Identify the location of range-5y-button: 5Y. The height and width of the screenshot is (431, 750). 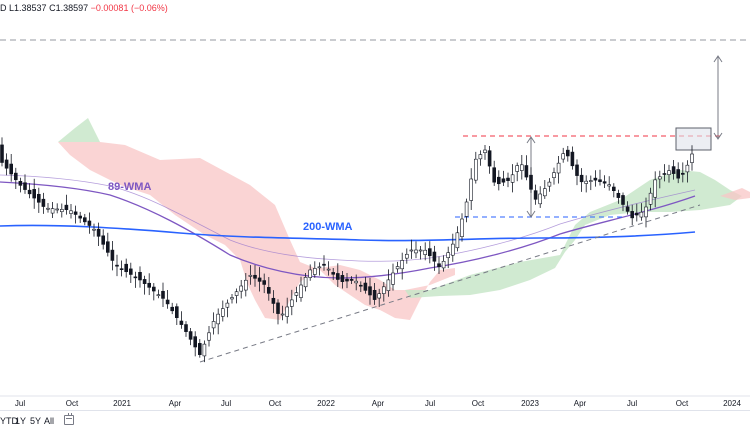
(36, 421).